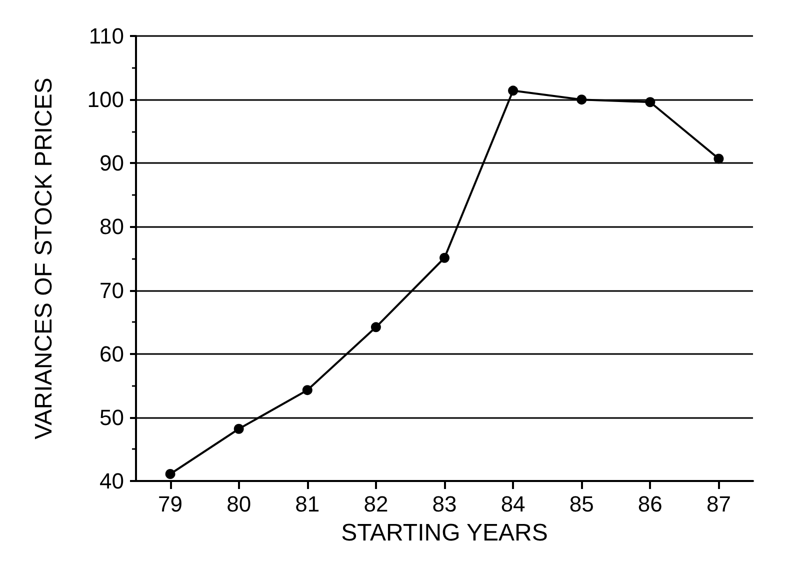 The height and width of the screenshot is (564, 789). I want to click on x-tick-label: 81, so click(307, 504).